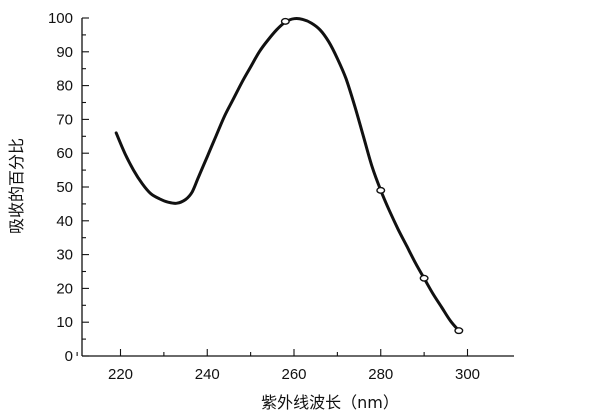 This screenshot has width=600, height=419. I want to click on x-tick-label: 220, so click(120, 374).